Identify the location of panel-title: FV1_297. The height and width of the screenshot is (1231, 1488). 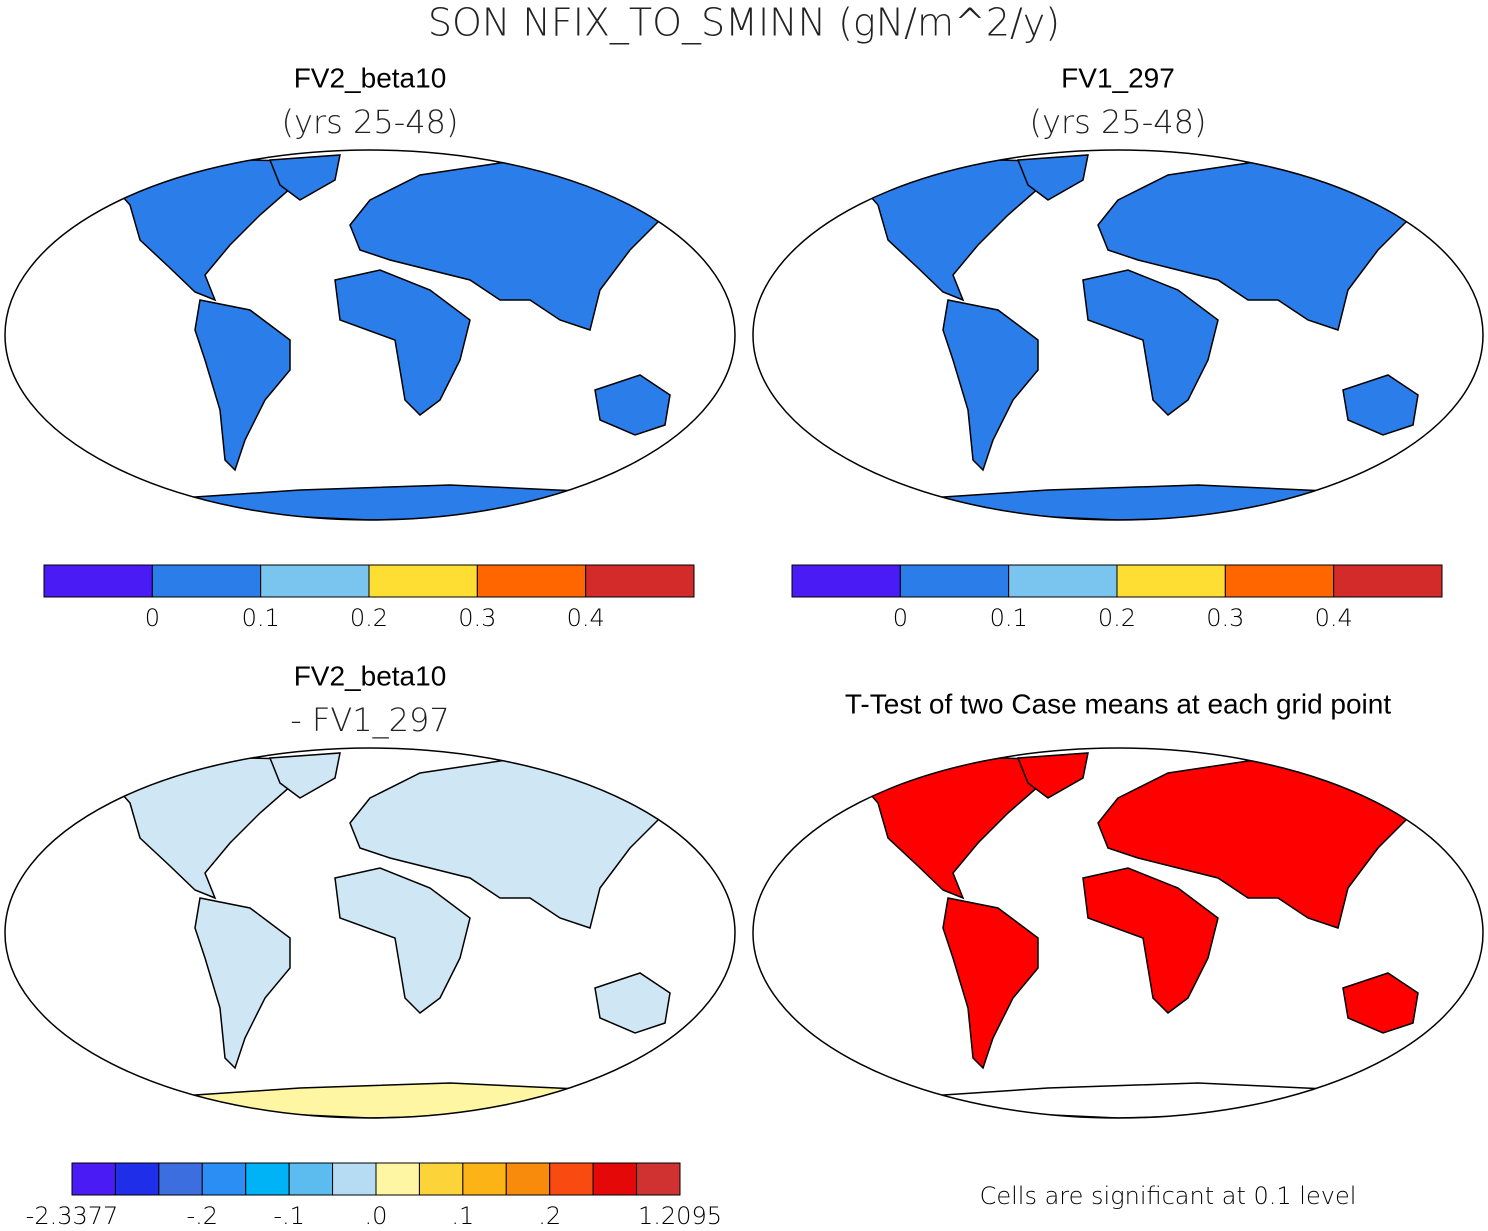
(1118, 77).